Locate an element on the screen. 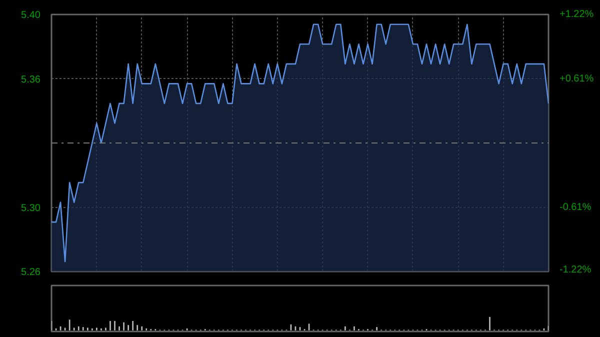 This screenshot has width=600, height=337. y2-tick-label: -1.22% is located at coordinates (576, 270).